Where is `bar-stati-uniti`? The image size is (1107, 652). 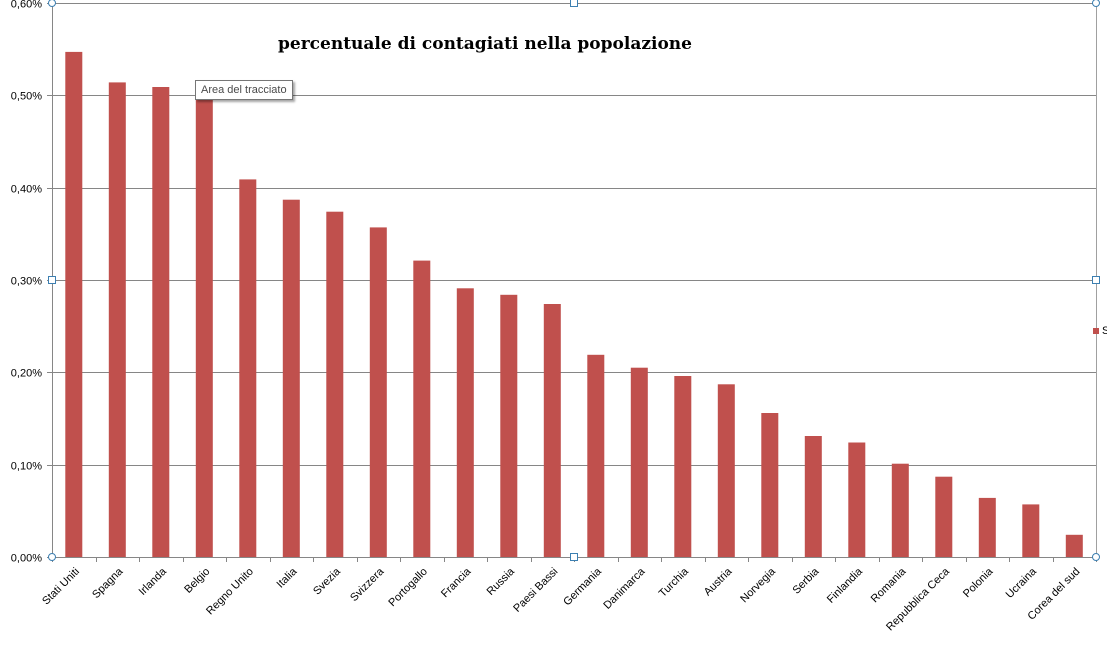
bar-stati-uniti is located at coordinates (74, 304).